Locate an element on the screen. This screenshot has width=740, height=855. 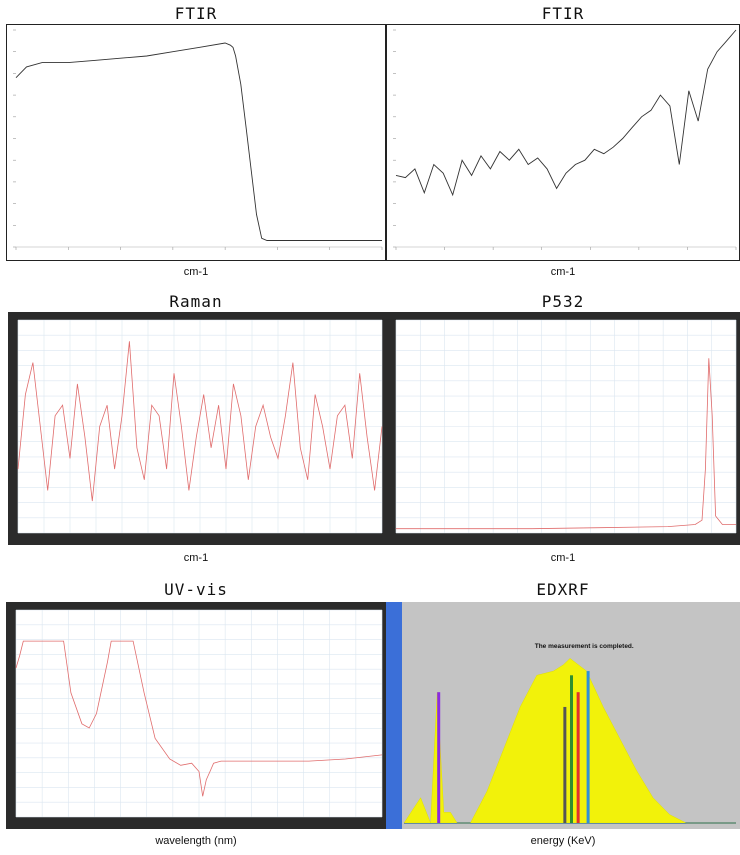
ftir-1-chart is located at coordinates (196, 142).